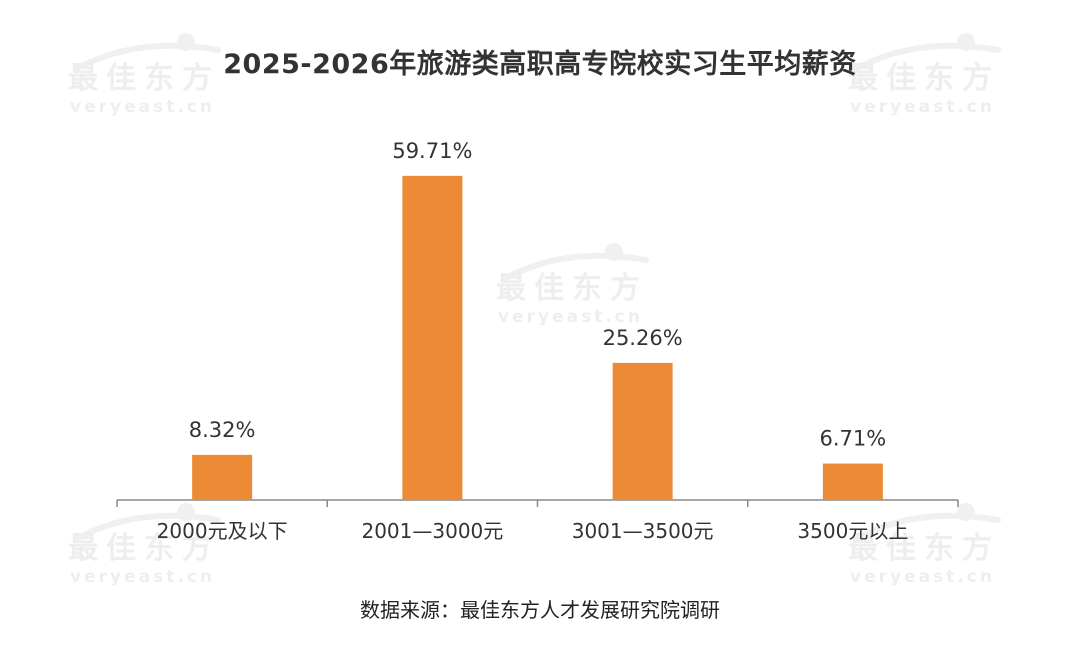  I want to click on category-labels: 2000元及以下 2001—3000元 3001—3500元 3500元以上, so click(533, 531).